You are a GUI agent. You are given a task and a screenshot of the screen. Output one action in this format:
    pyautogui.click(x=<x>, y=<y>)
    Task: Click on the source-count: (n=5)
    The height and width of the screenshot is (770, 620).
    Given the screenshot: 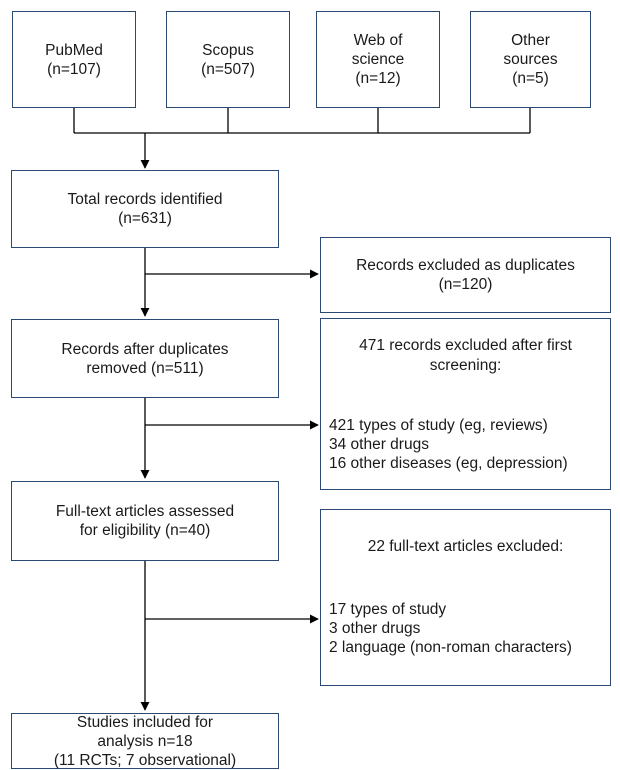 What is the action you would take?
    pyautogui.click(x=530, y=78)
    